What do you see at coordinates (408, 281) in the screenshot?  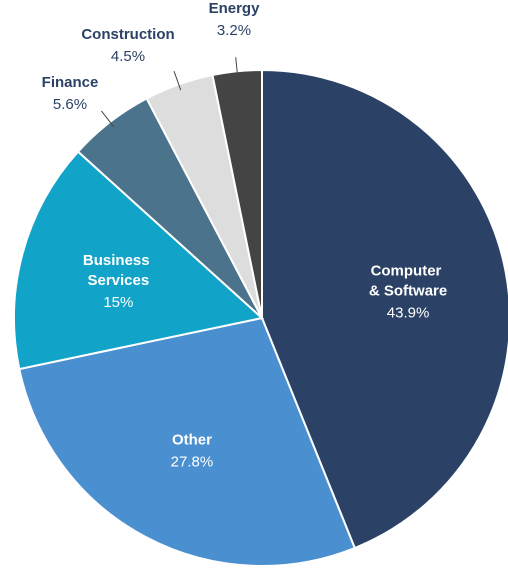 I see `slice-label: Computer & Software` at bounding box center [408, 281].